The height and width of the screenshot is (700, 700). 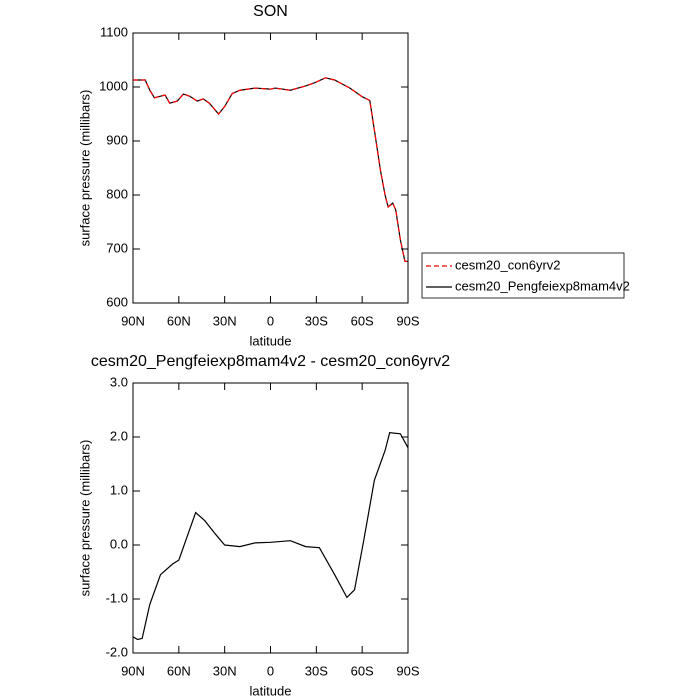 I want to click on y-tick-label: 1000, so click(x=113, y=85).